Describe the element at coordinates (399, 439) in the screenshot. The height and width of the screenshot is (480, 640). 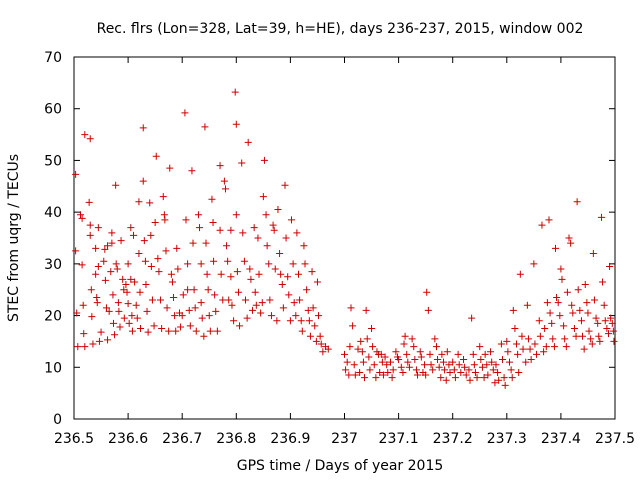
I see `x-tick-label: 237.1` at that location.